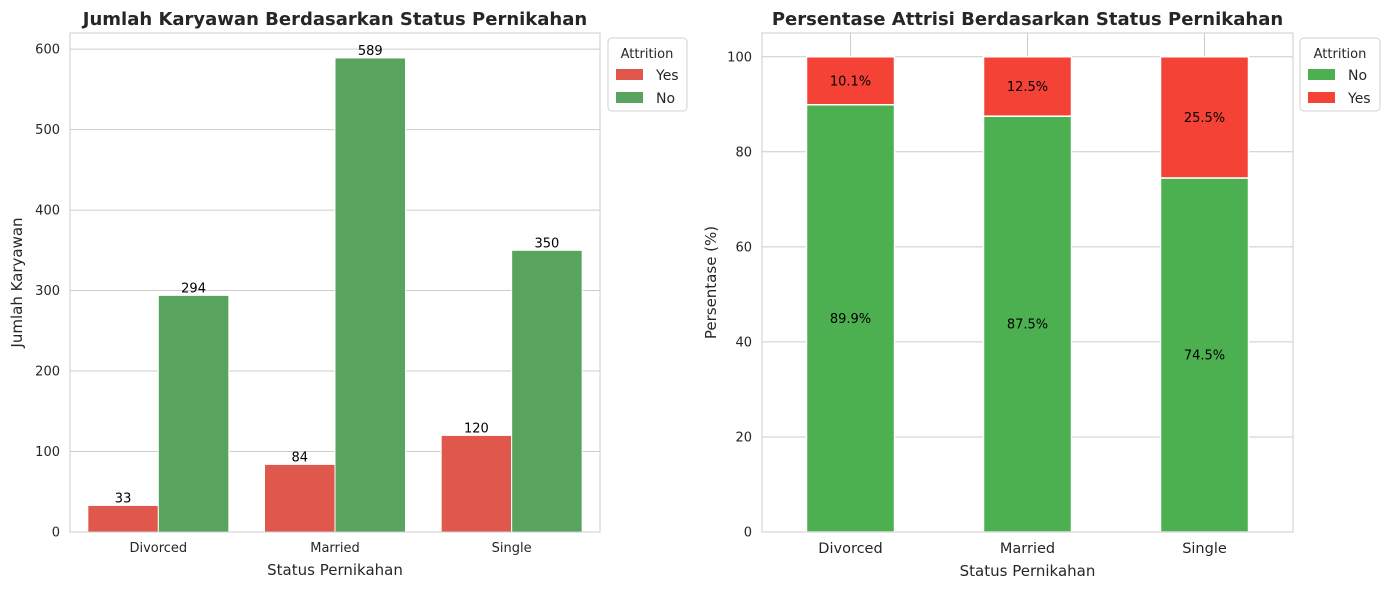  Describe the element at coordinates (47, 291) in the screenshot. I see `y-tick-label: 300` at that location.